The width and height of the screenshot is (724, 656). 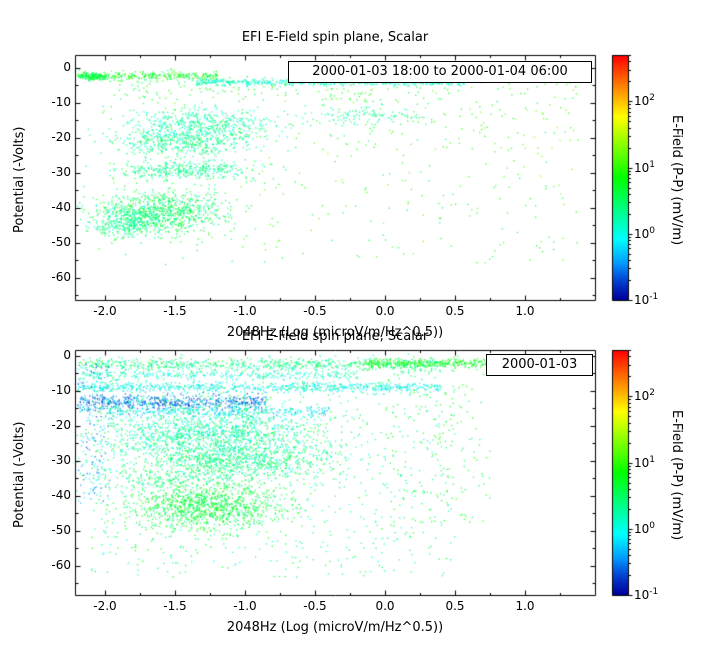 I want to click on plot1-y-axis-label: Potential (-Volts), so click(x=19, y=179).